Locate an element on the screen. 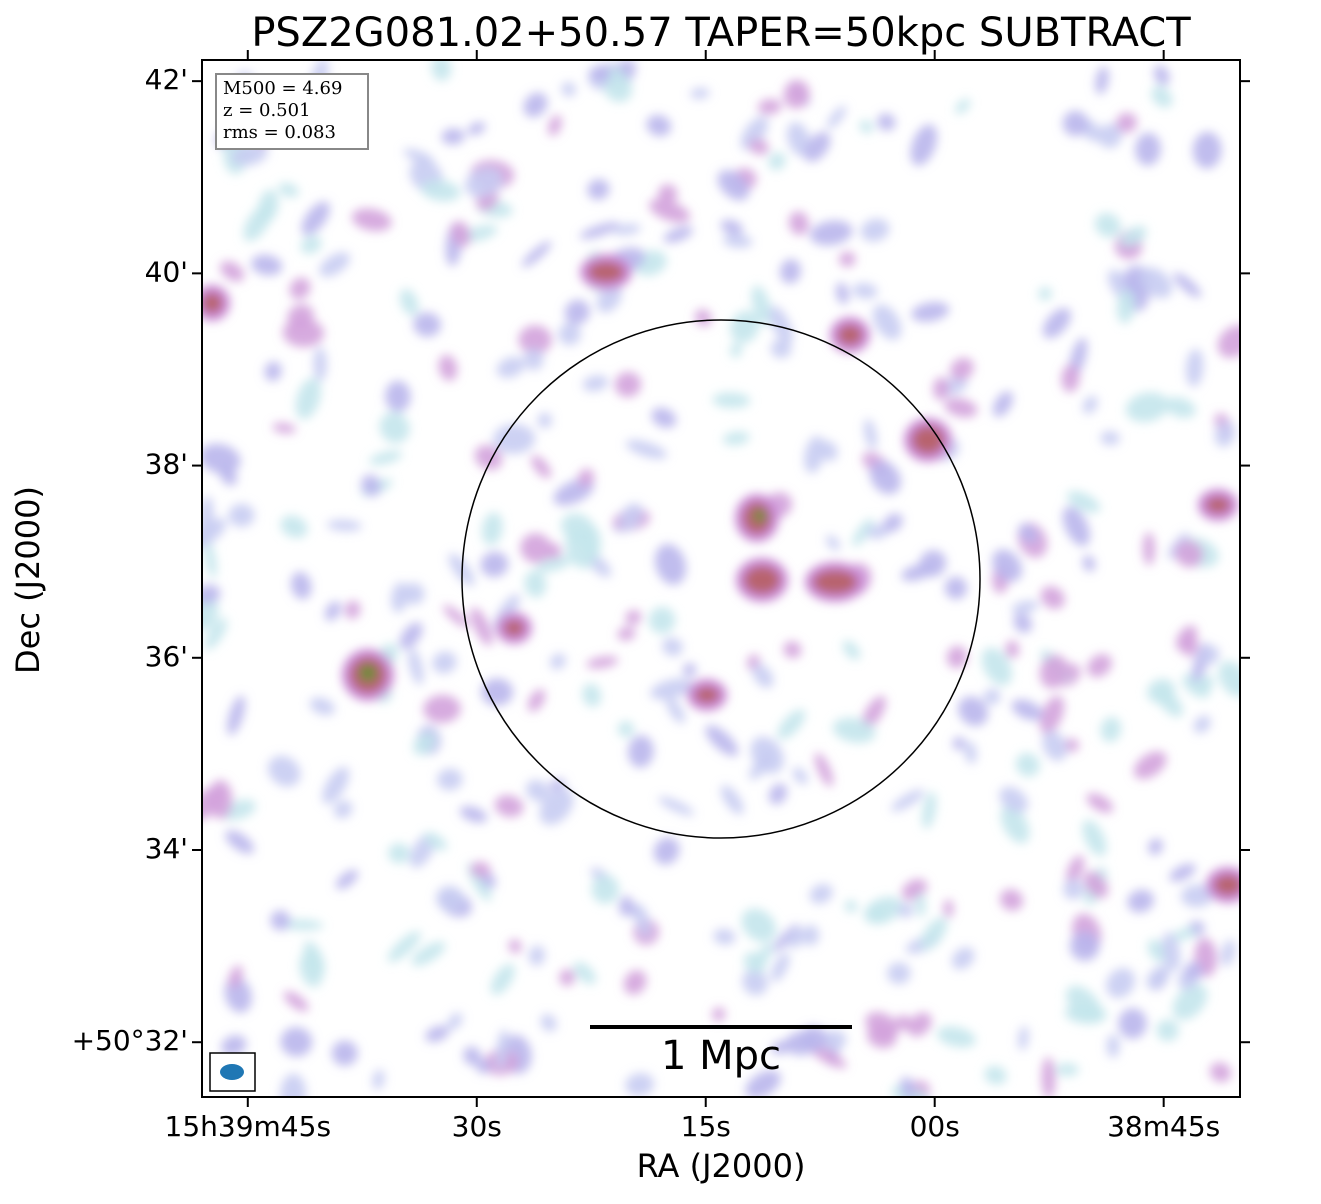 This screenshot has width=1321, height=1204. y-tick-label: 42' is located at coordinates (166, 79).